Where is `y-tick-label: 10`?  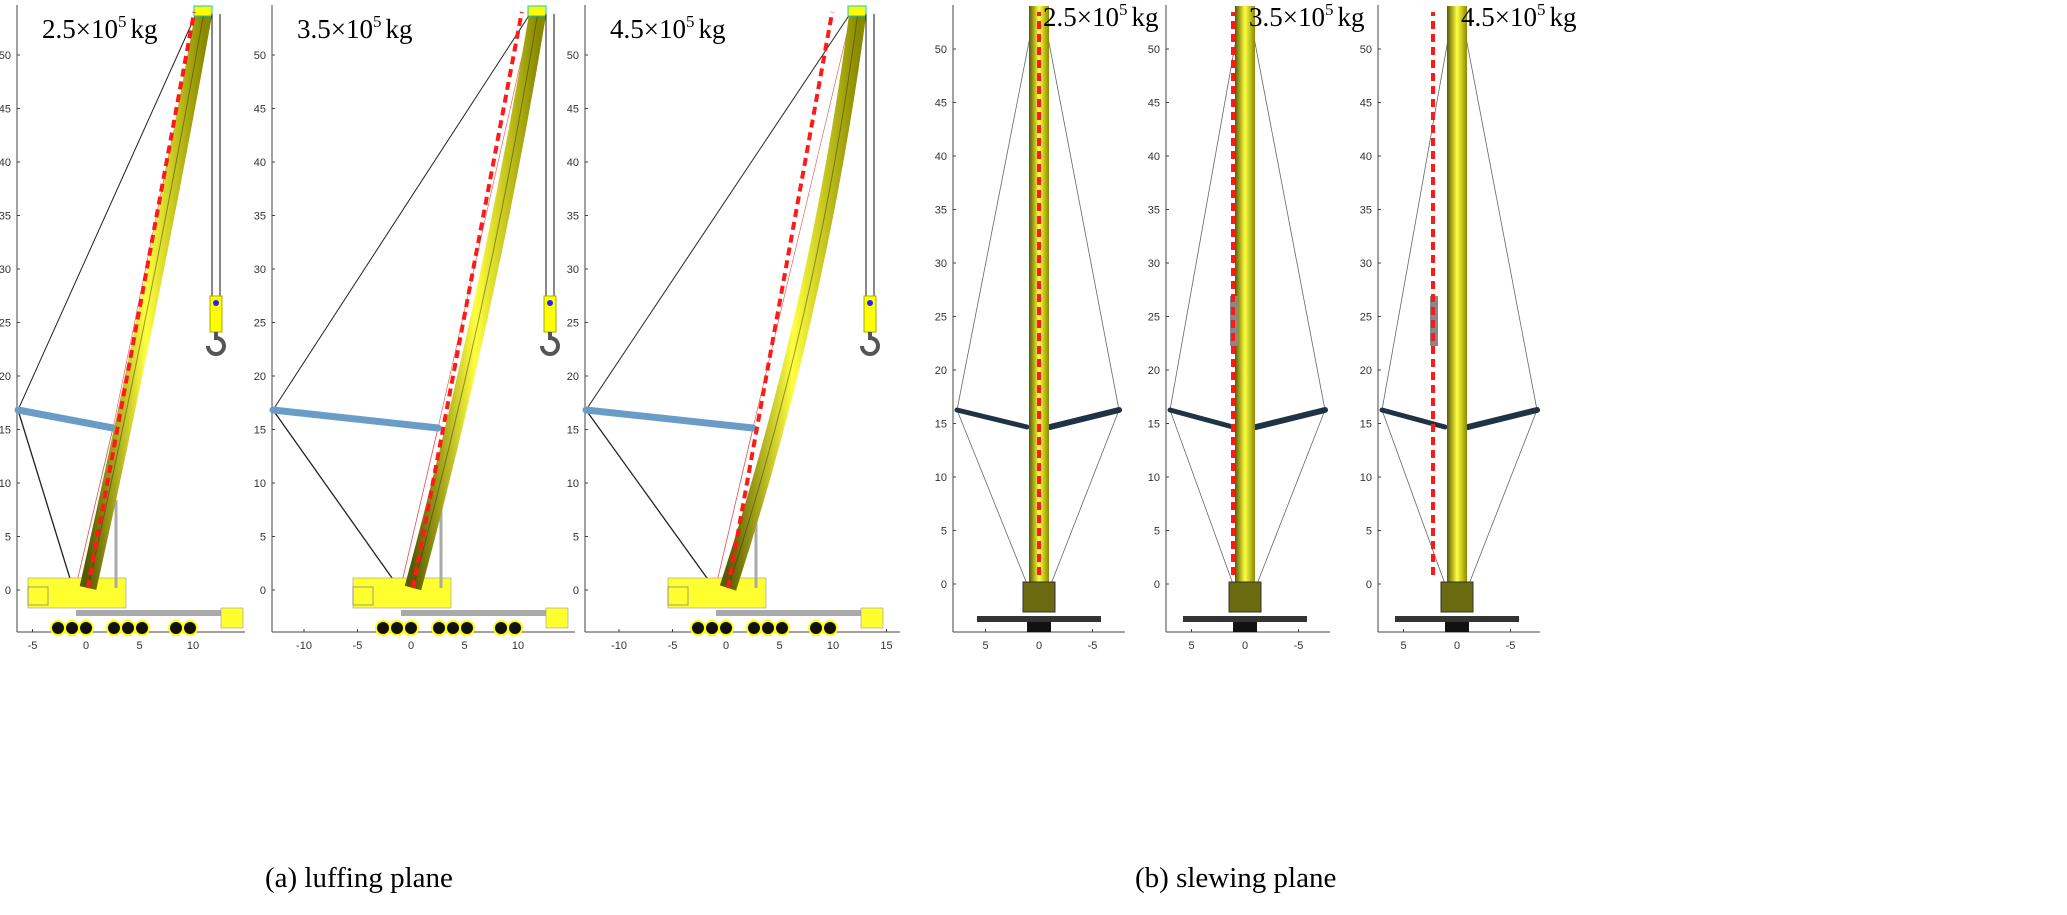
y-tick-label: 10 is located at coordinates (5, 484).